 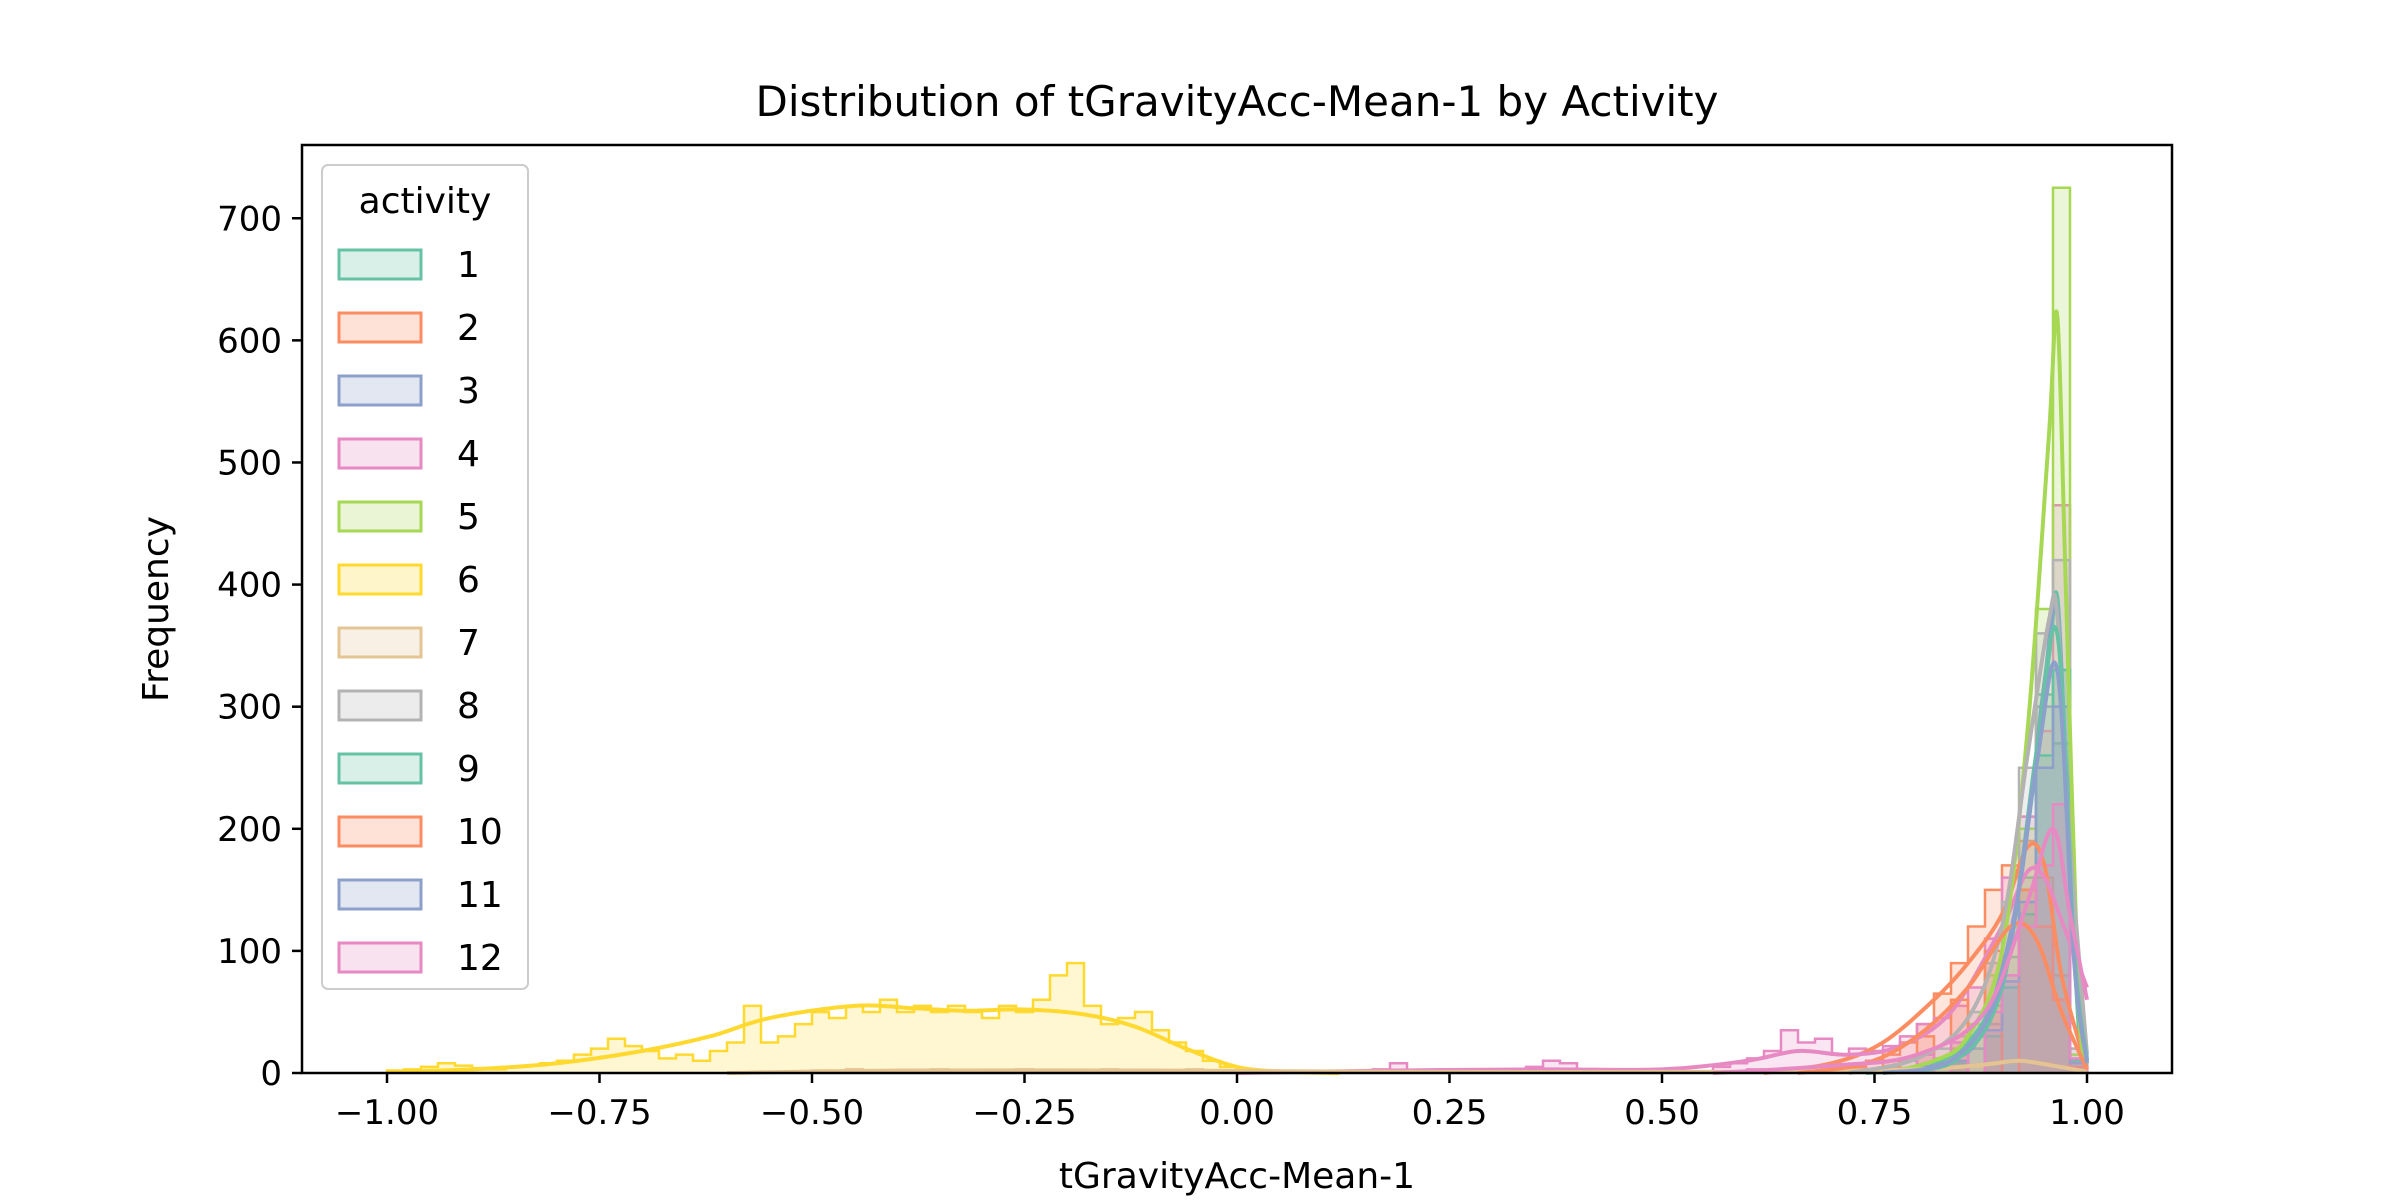 What do you see at coordinates (249, 830) in the screenshot?
I see `y-tick-label: 200` at bounding box center [249, 830].